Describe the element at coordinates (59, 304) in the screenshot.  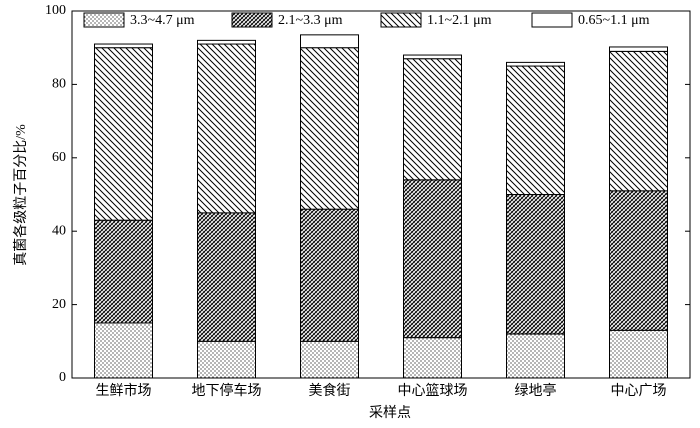
I see `y-tick-label: 20` at that location.